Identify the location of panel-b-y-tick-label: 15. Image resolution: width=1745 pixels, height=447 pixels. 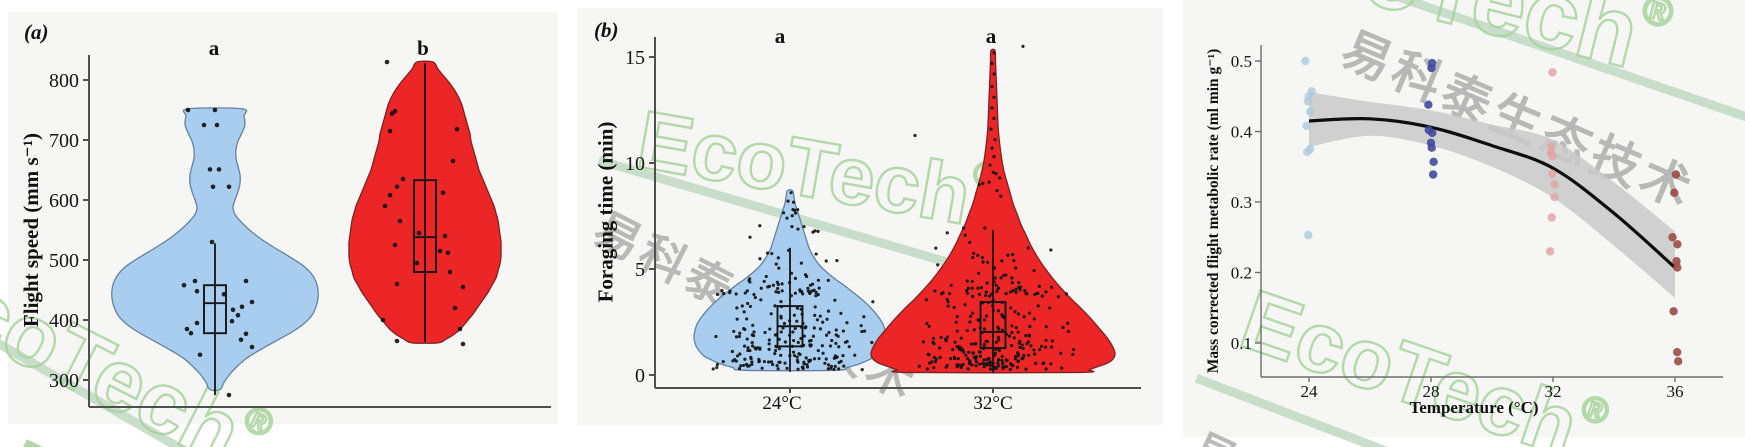
(635, 58).